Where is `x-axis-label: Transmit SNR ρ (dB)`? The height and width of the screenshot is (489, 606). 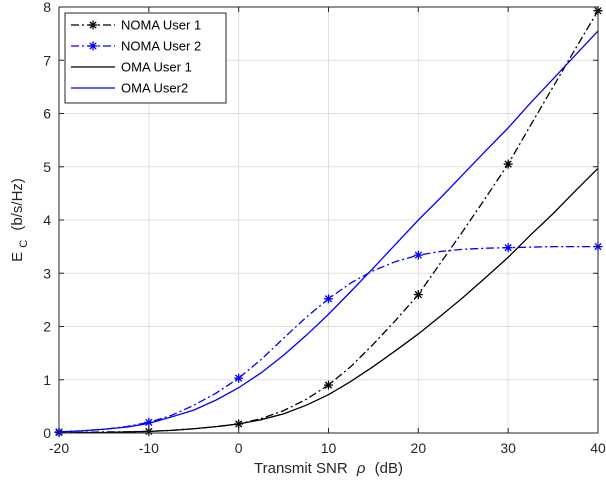
x-axis-label: Transmit SNR ρ (dB) is located at coordinates (328, 468).